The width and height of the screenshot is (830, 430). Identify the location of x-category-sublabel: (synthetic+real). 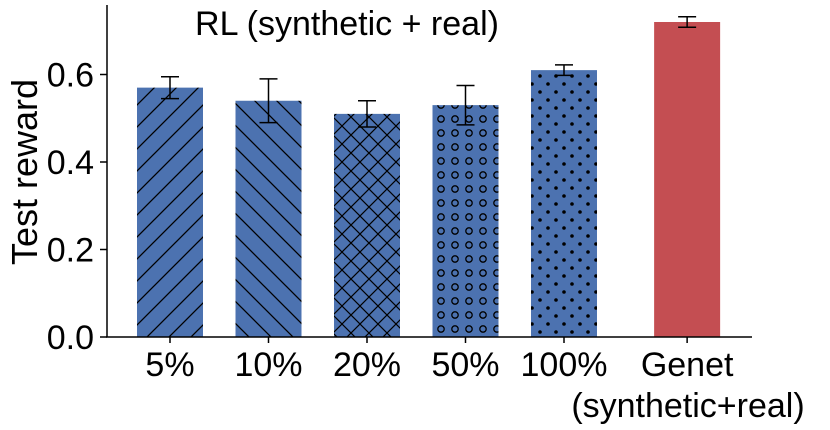
(687, 406).